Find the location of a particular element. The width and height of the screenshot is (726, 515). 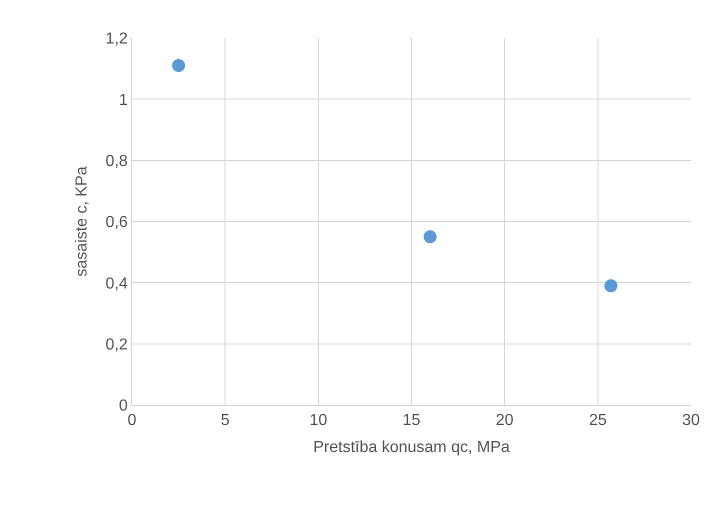

x-tick-label: 10 is located at coordinates (318, 421).